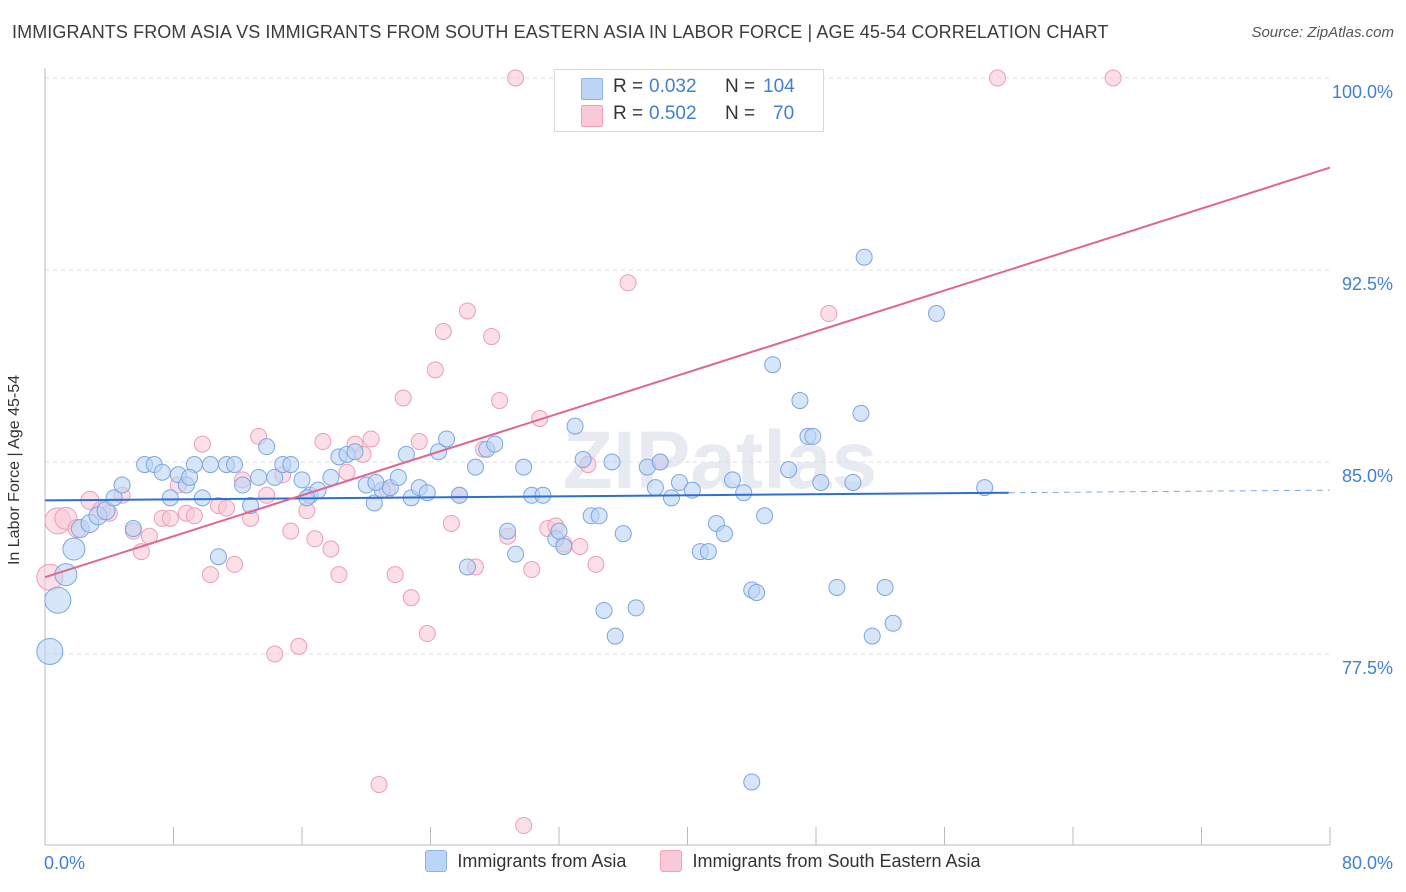 This screenshot has height=892, width=1406. I want to click on legend-swatch-asia, so click(436, 861).